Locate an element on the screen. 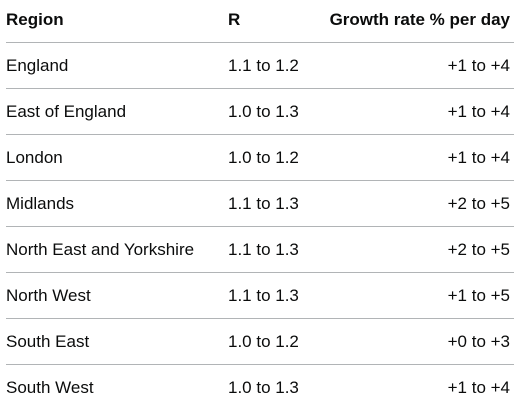 This screenshot has height=410, width=516. table-row: Midlands 1.1 to 1.3 +2 to +5 is located at coordinates (260, 204).